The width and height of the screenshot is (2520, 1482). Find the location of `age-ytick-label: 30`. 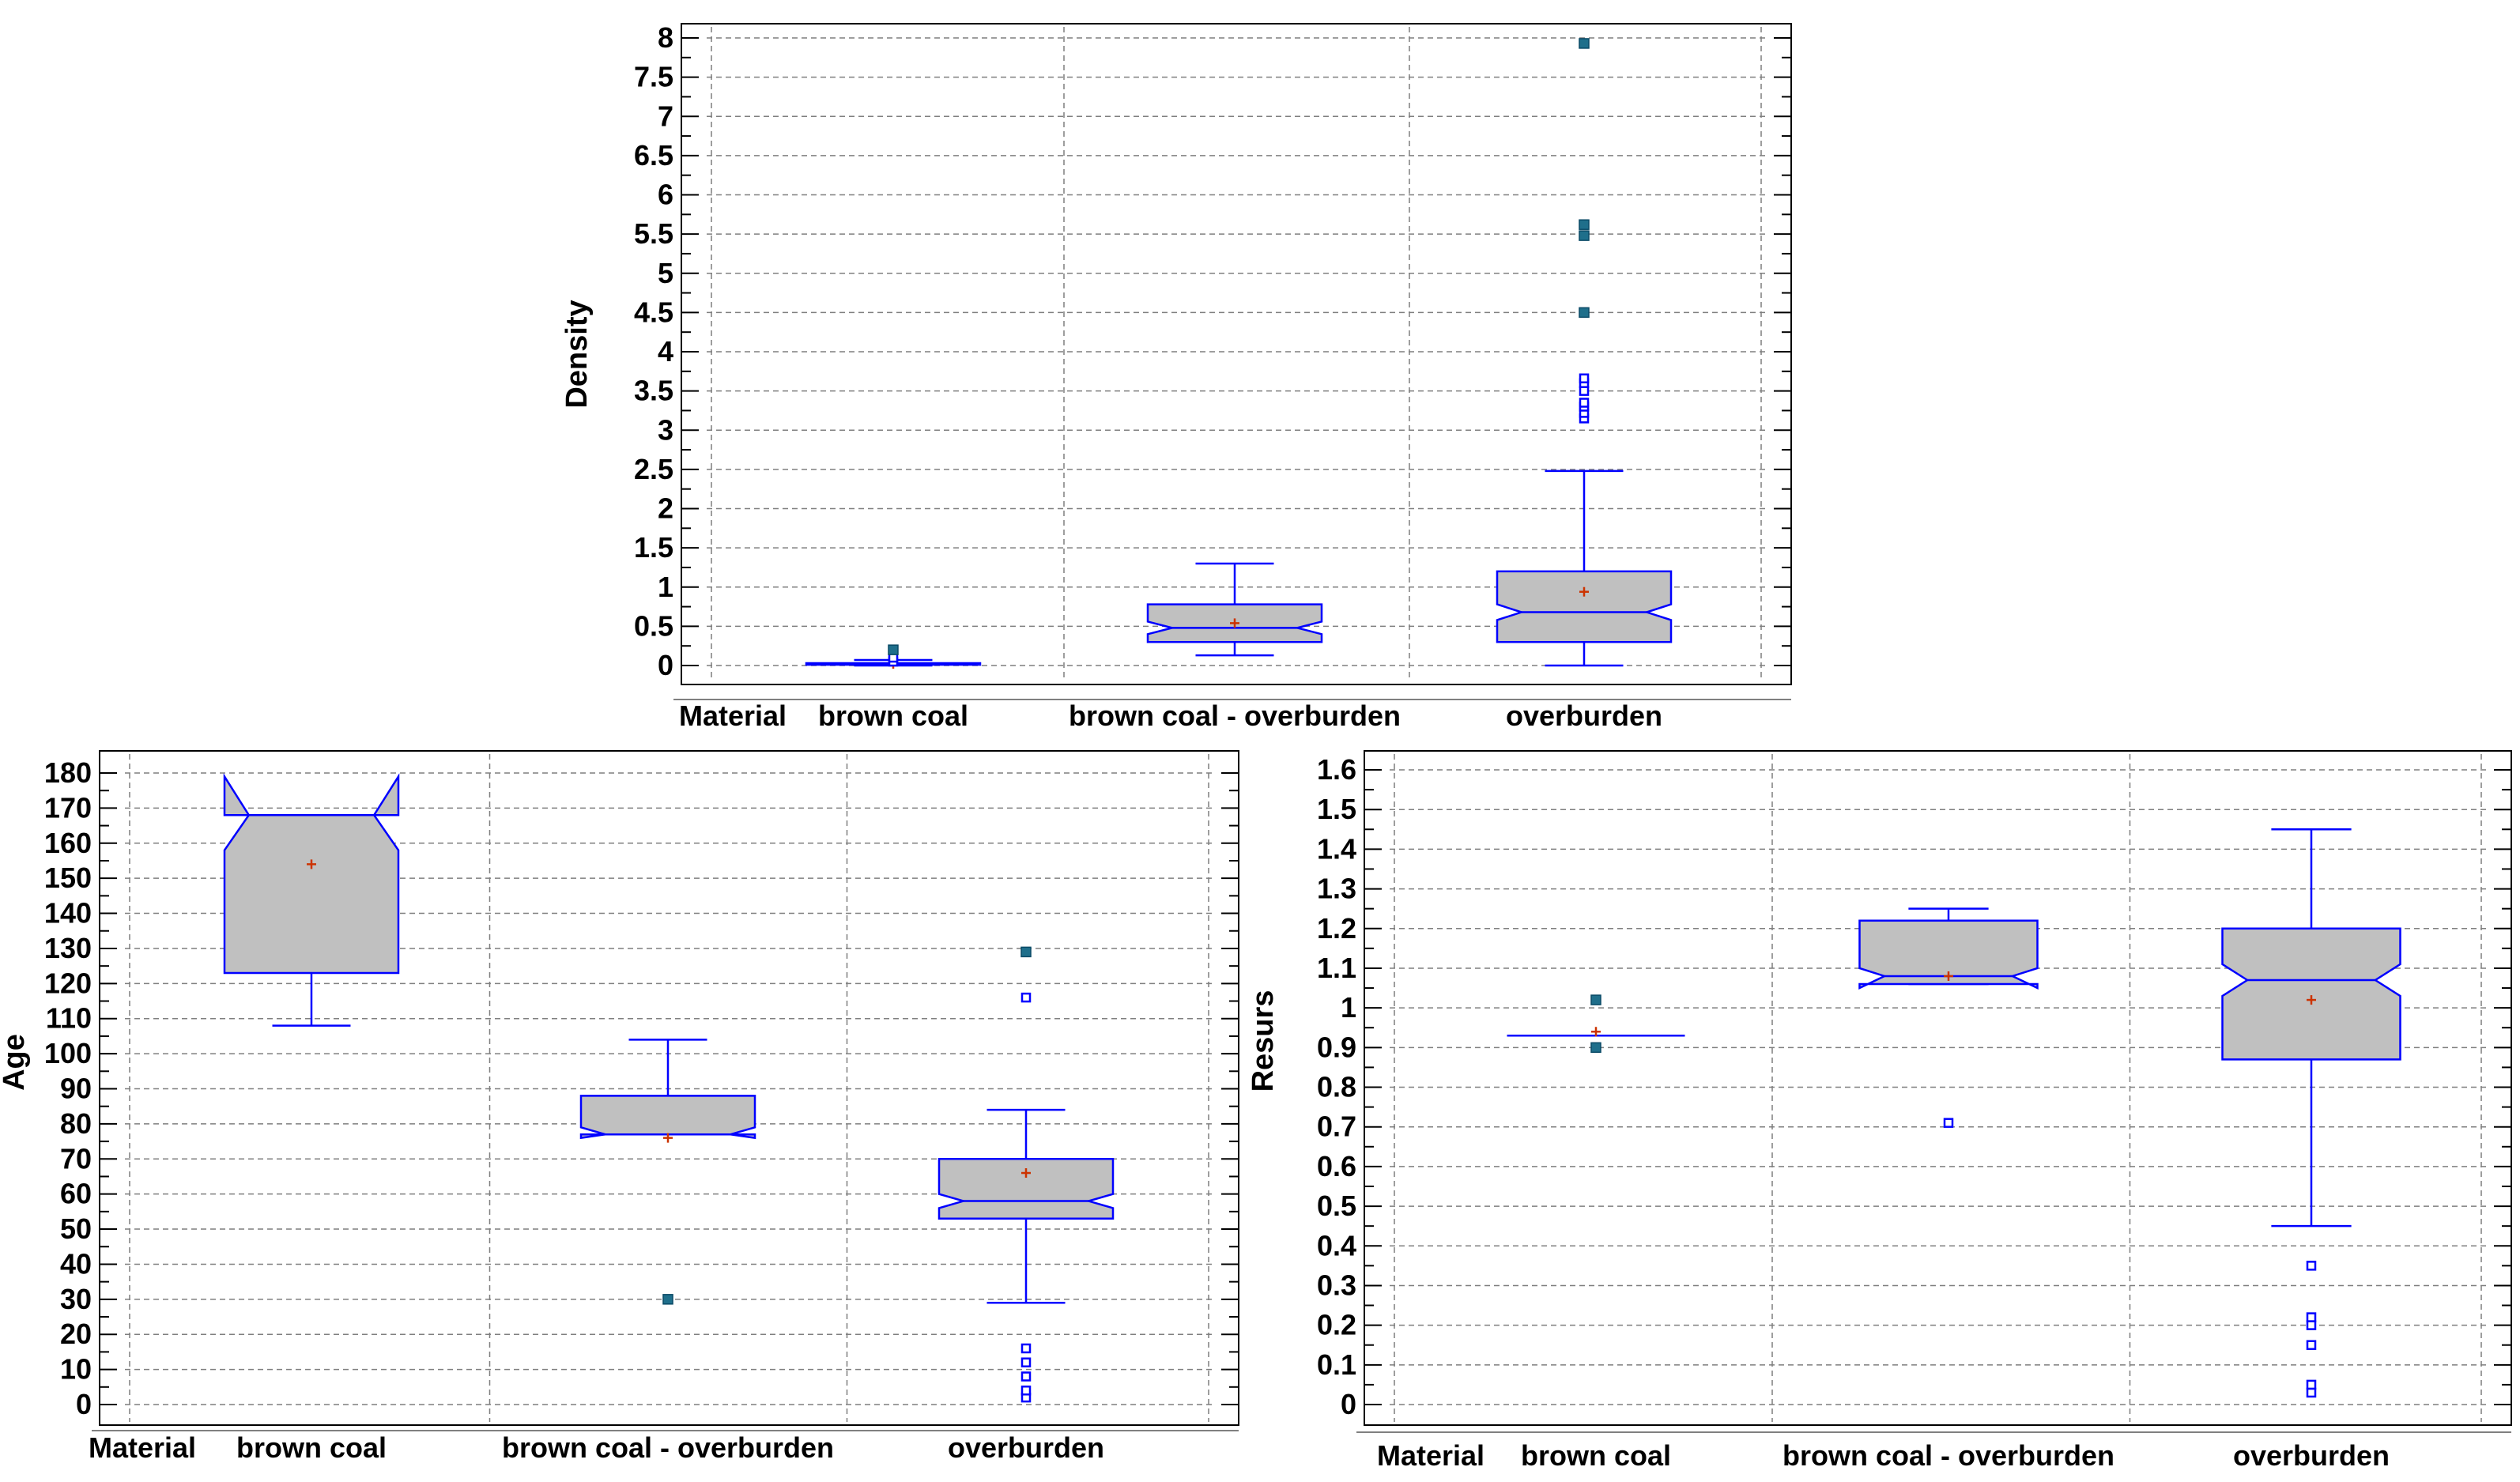

age-ytick-label: 30 is located at coordinates (76, 1299).